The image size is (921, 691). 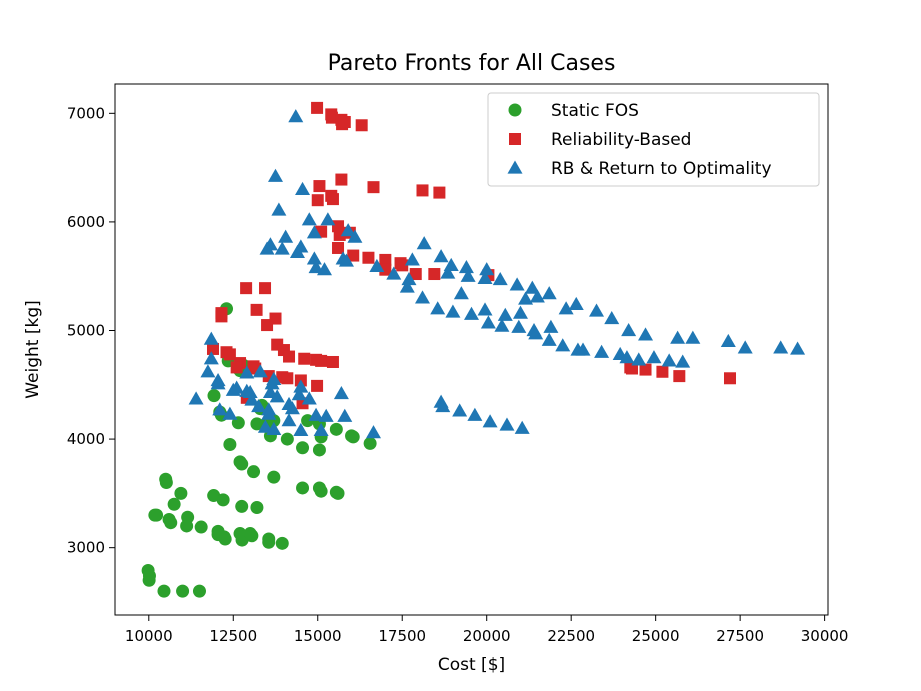 What do you see at coordinates (656, 636) in the screenshot?
I see `x-tick-label: 25000` at bounding box center [656, 636].